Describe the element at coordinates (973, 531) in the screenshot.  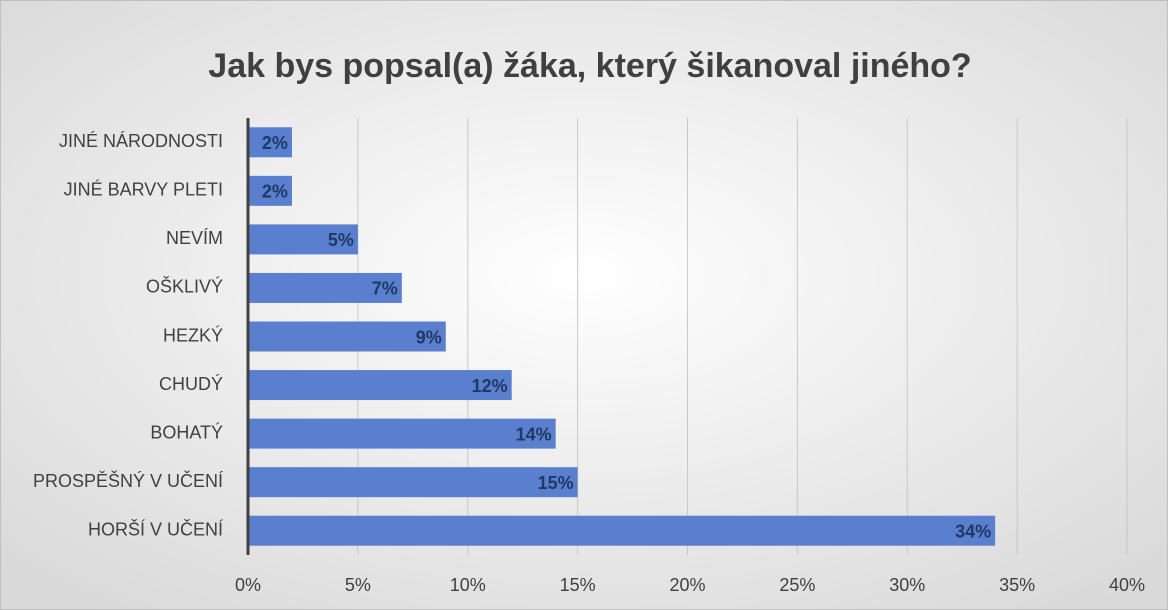
I see `data-label: 34%` at that location.